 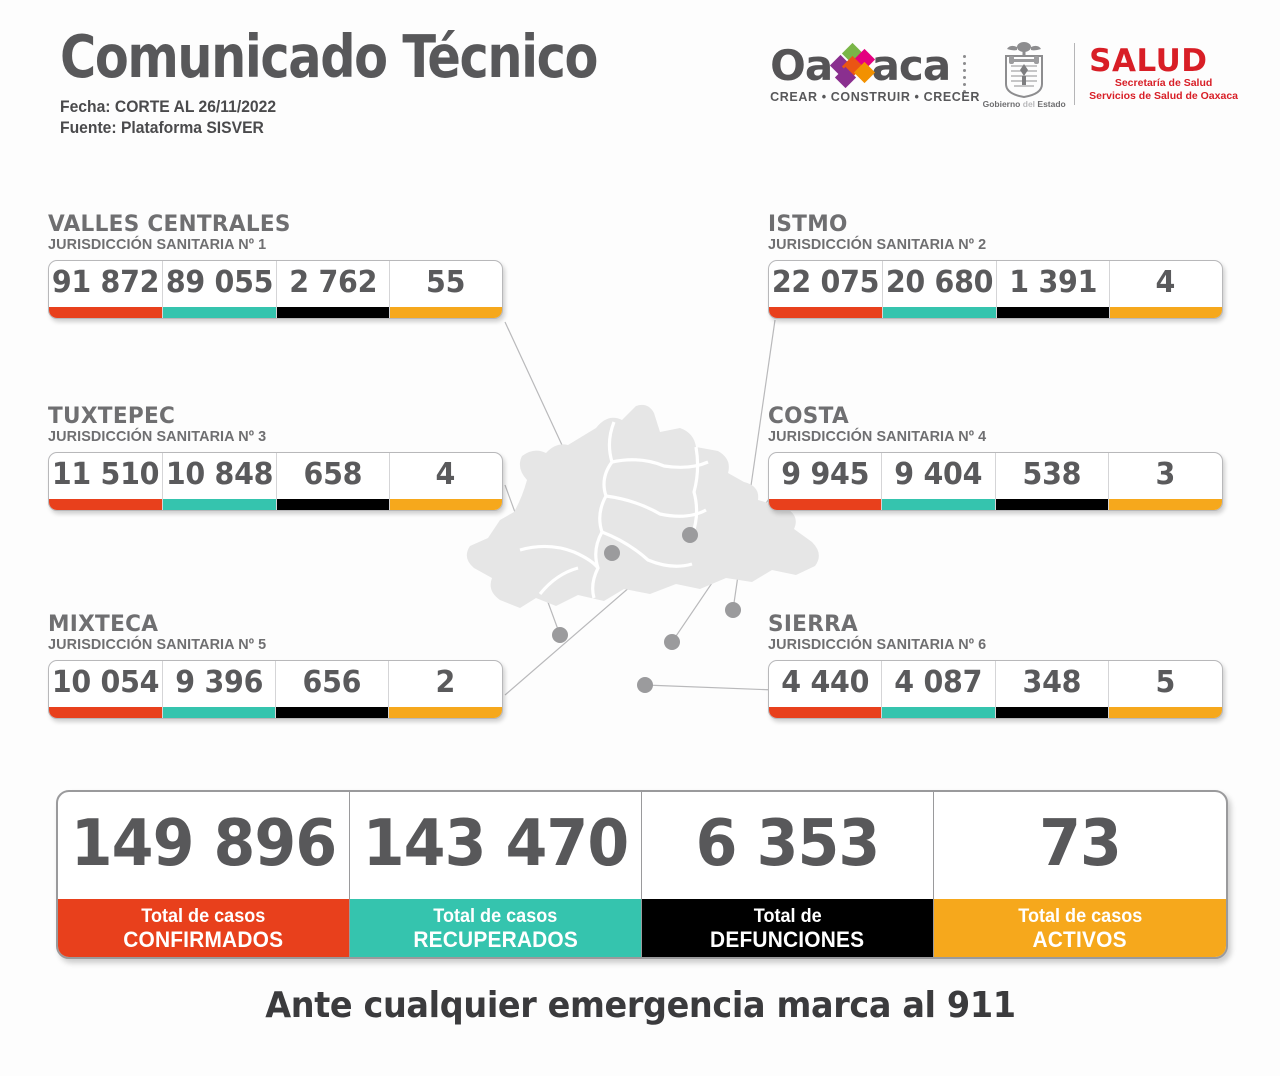 I want to click on stat-value: 10 054, so click(x=105, y=682).